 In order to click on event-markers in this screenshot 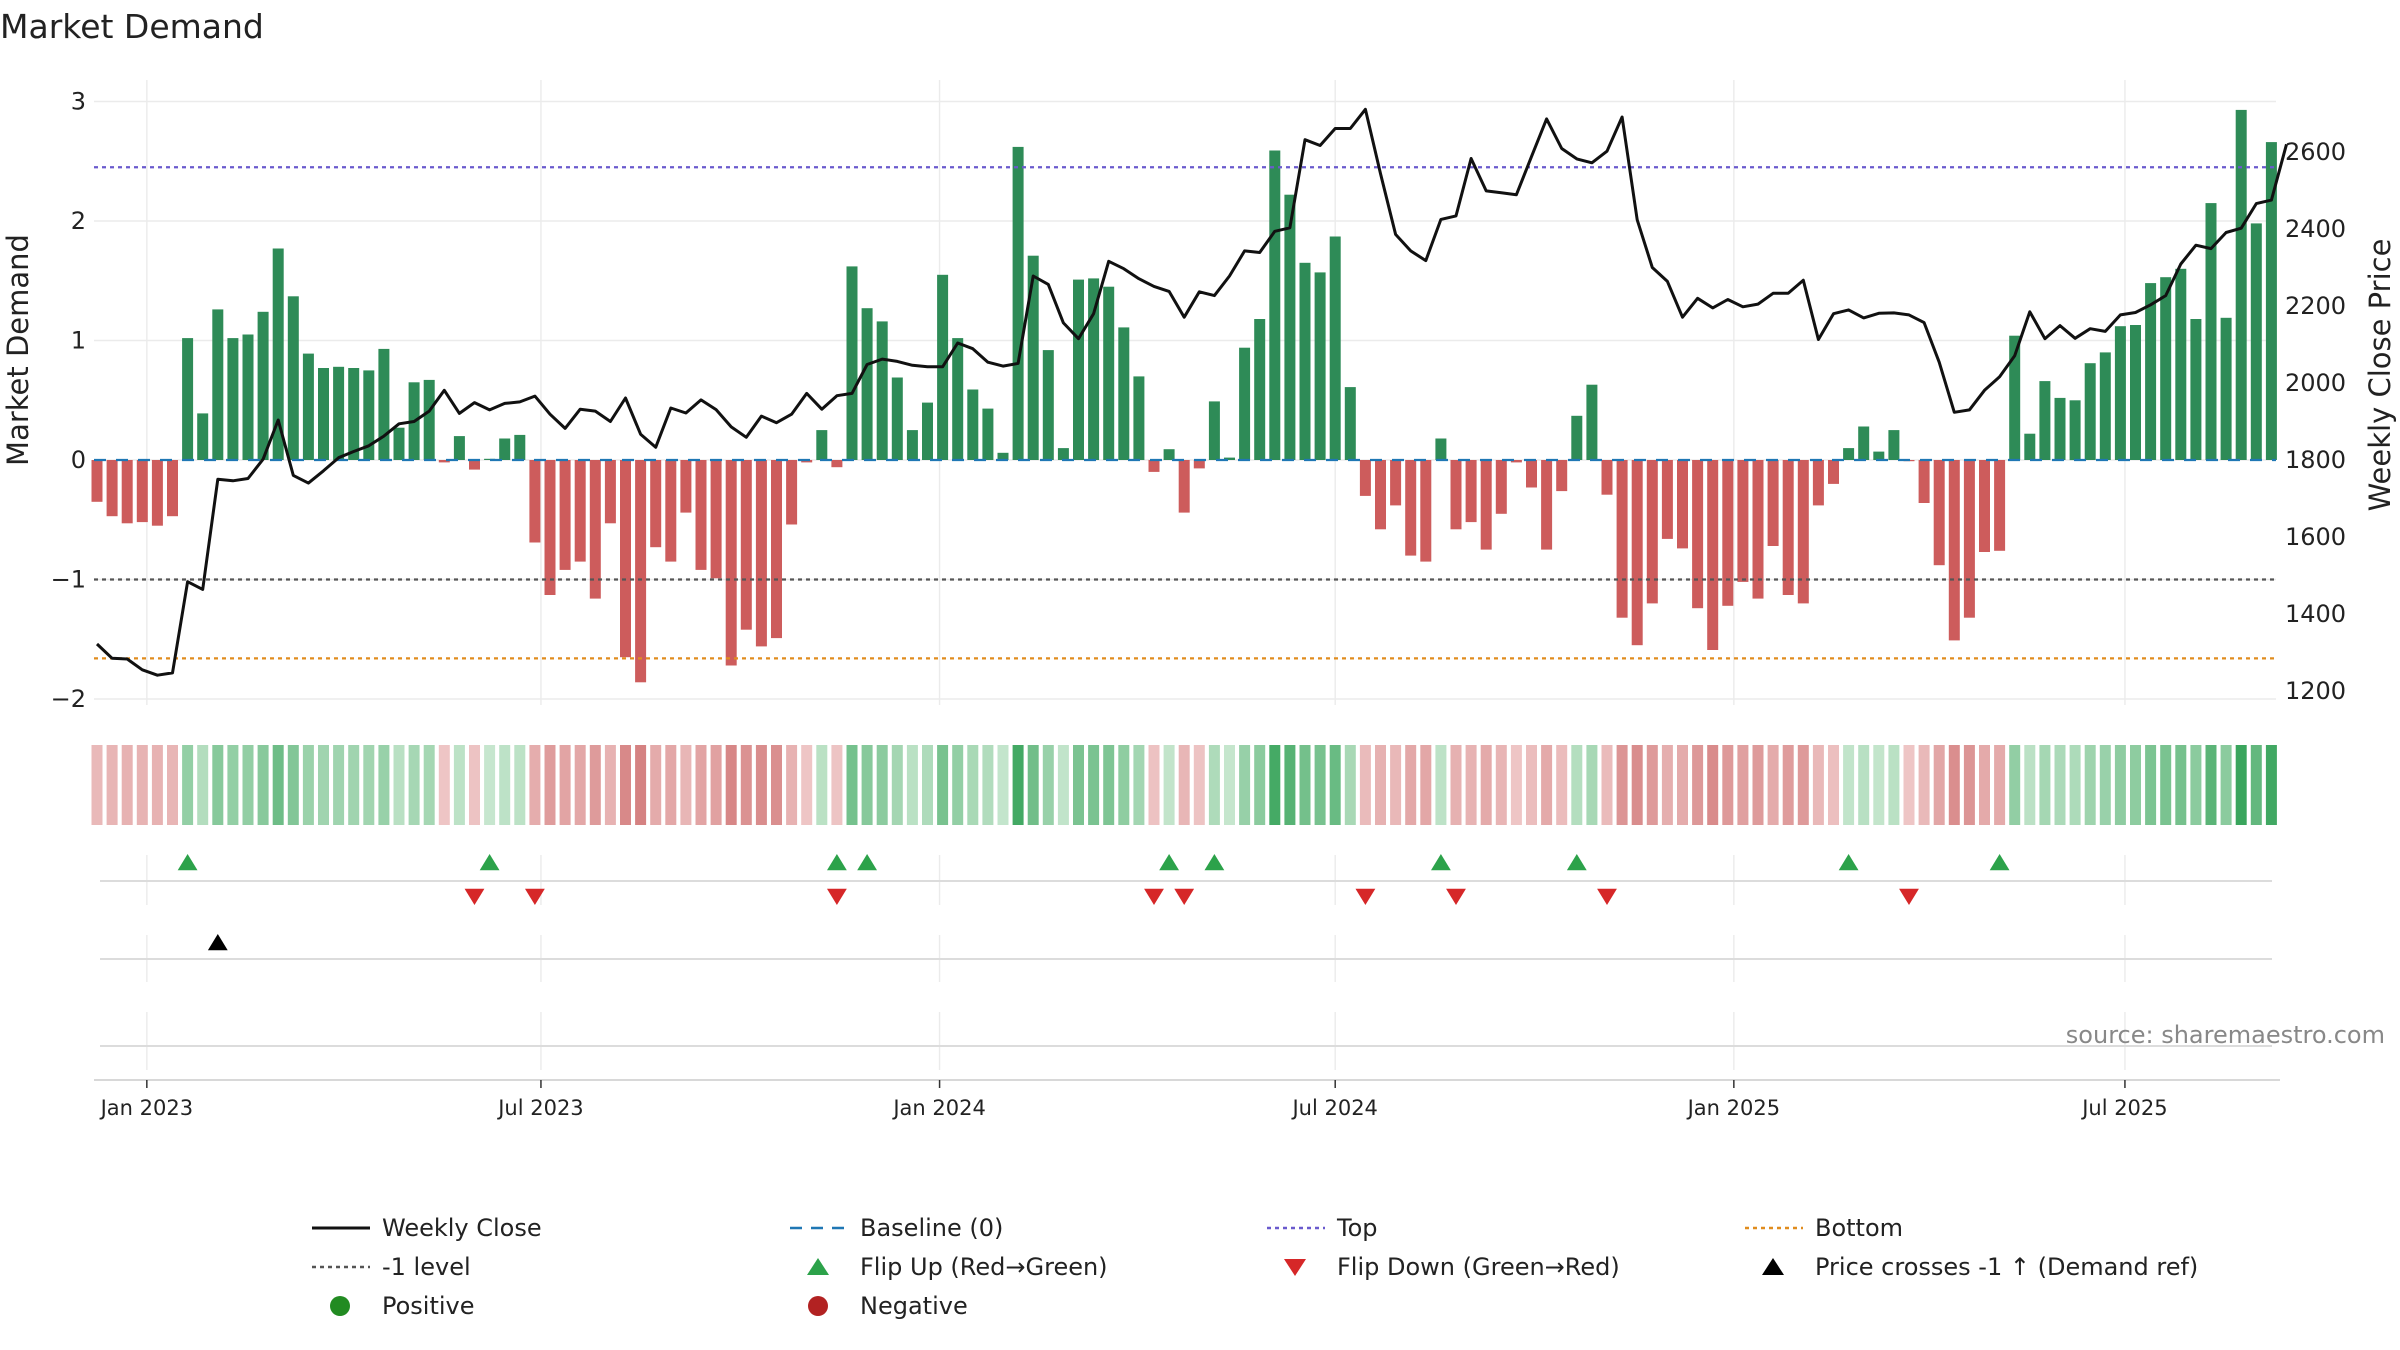, I will do `click(1093, 902)`.